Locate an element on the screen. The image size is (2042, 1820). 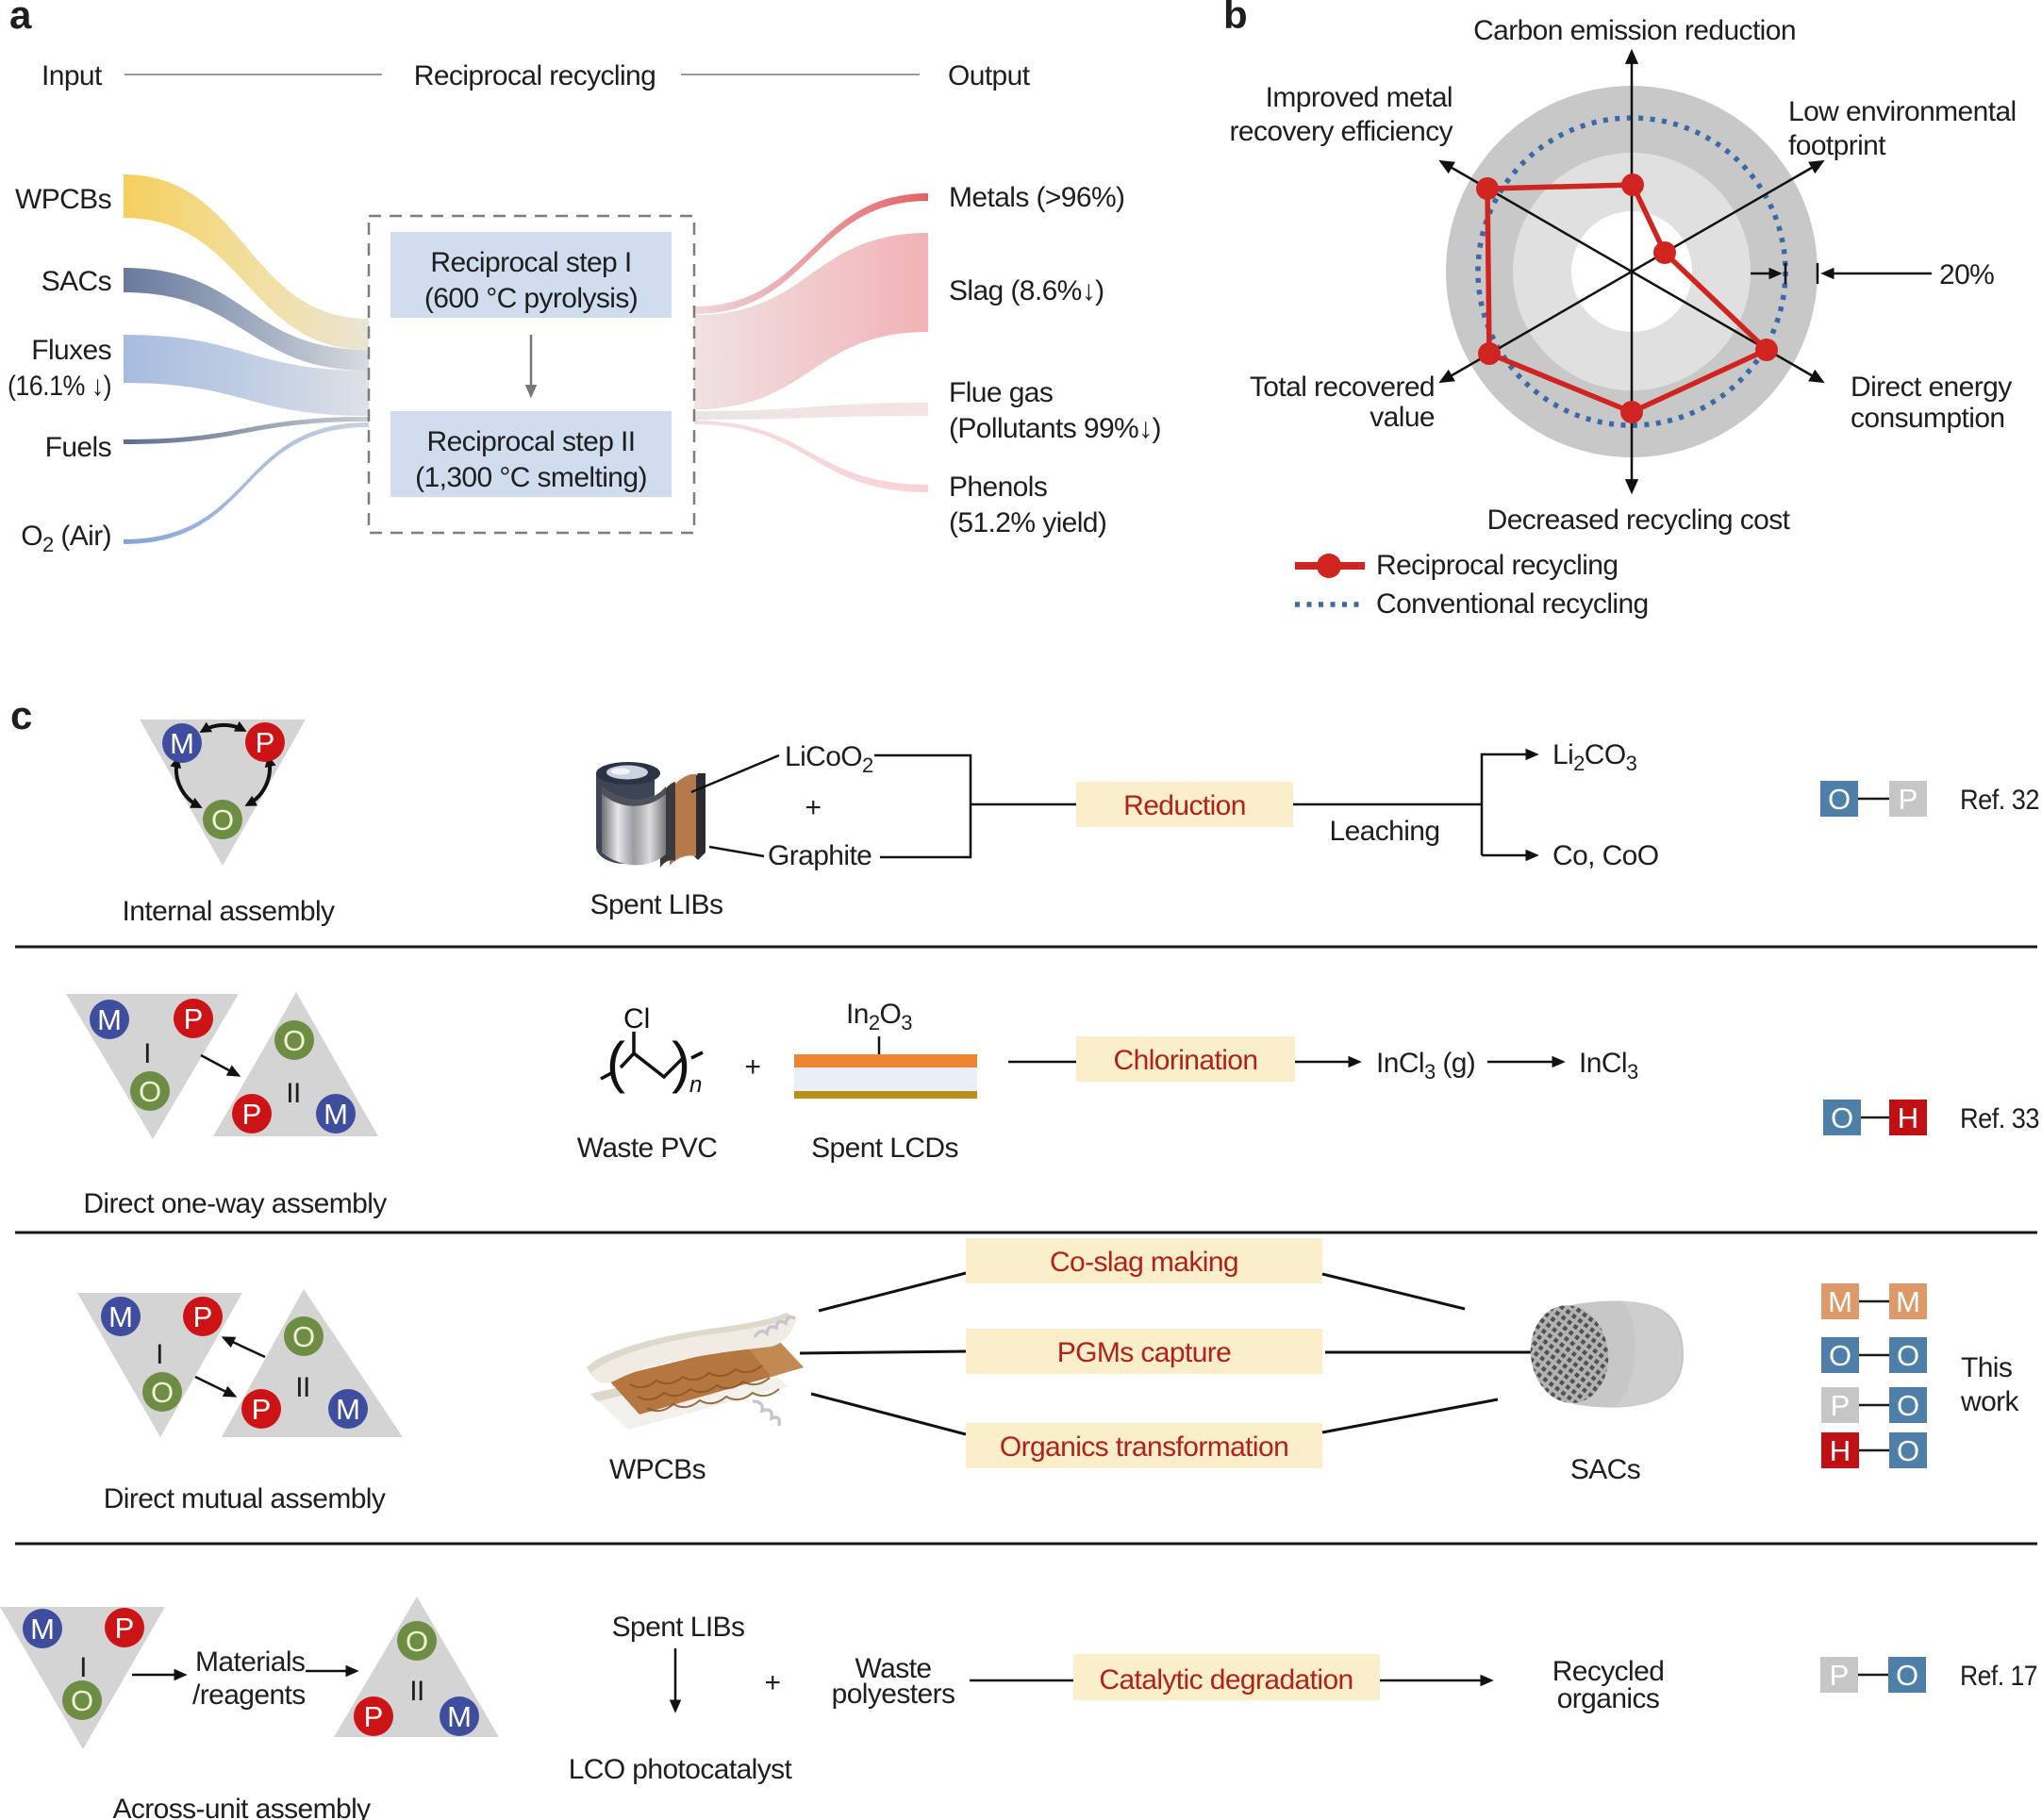
svg-text: Conventional recycling is located at coordinates (1513, 604).